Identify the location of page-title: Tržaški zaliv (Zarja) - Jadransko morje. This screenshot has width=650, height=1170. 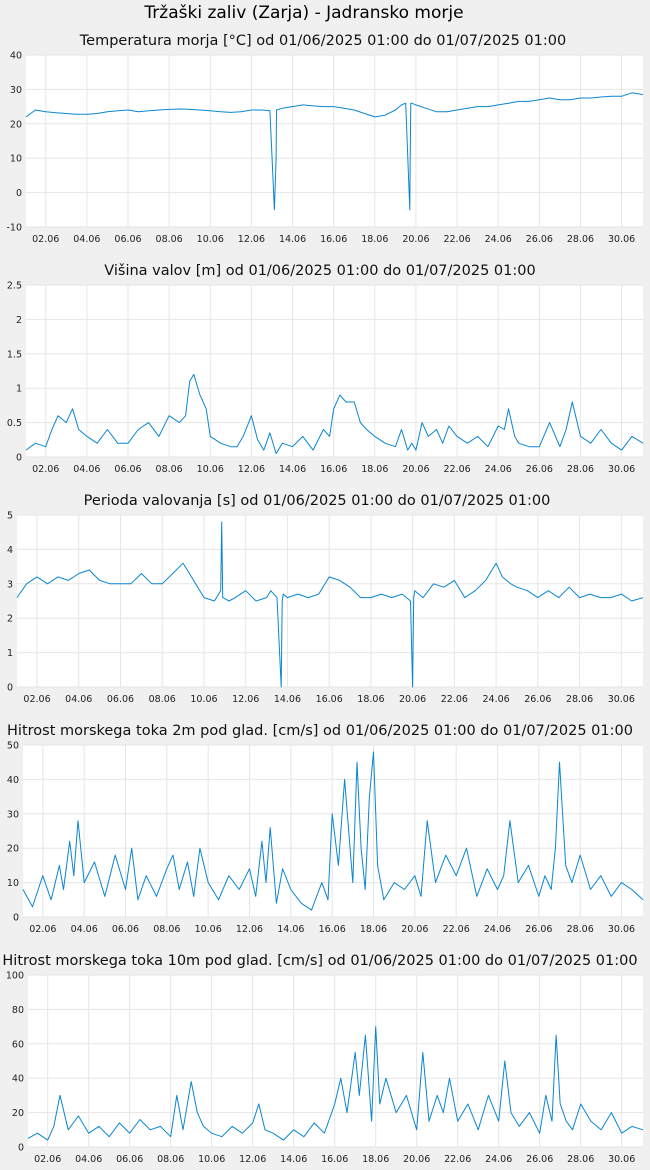
(304, 13).